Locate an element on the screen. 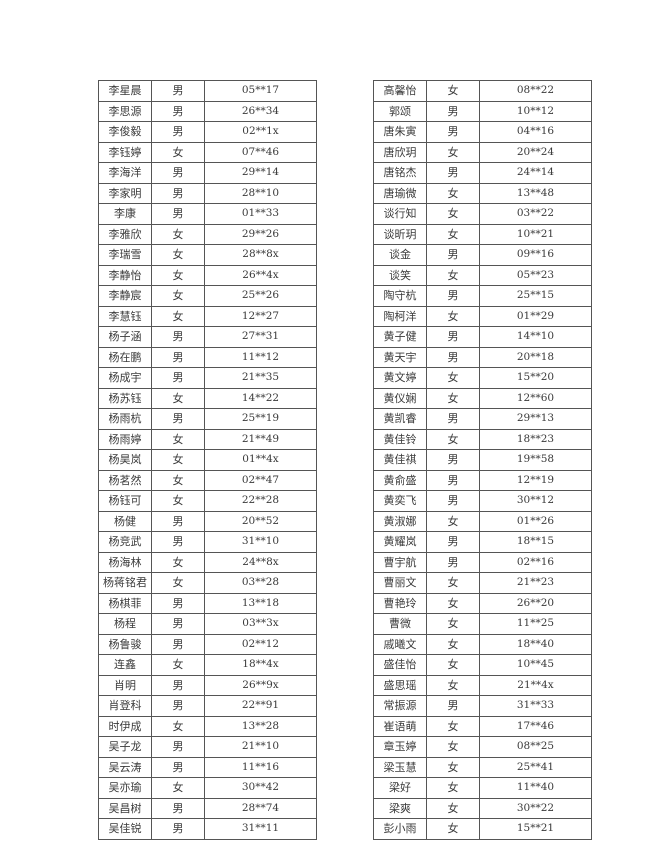 The image size is (660, 857). name-cell: 黄淑娜 is located at coordinates (400, 521).